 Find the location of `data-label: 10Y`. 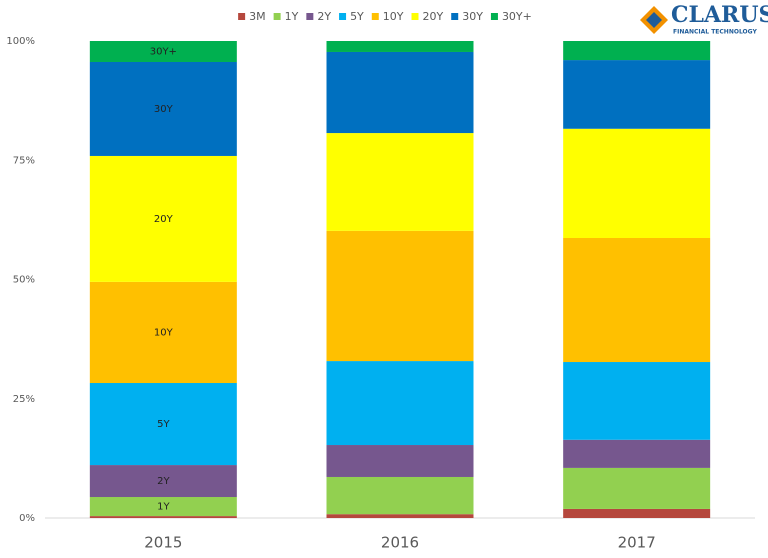

data-label: 10Y is located at coordinates (164, 332).